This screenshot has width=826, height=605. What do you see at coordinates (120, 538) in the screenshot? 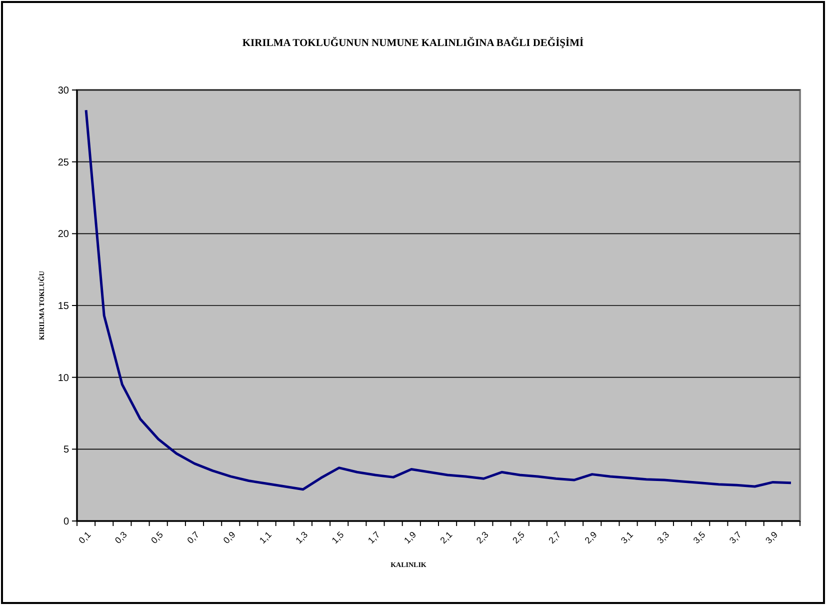
I see `x-tick-label: 0,3` at bounding box center [120, 538].